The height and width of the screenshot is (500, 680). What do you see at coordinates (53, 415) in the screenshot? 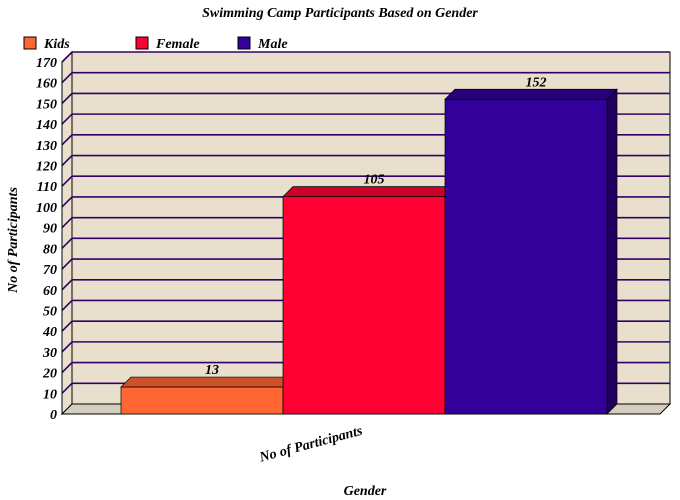
I see `y-tick-label: 0` at bounding box center [53, 415].